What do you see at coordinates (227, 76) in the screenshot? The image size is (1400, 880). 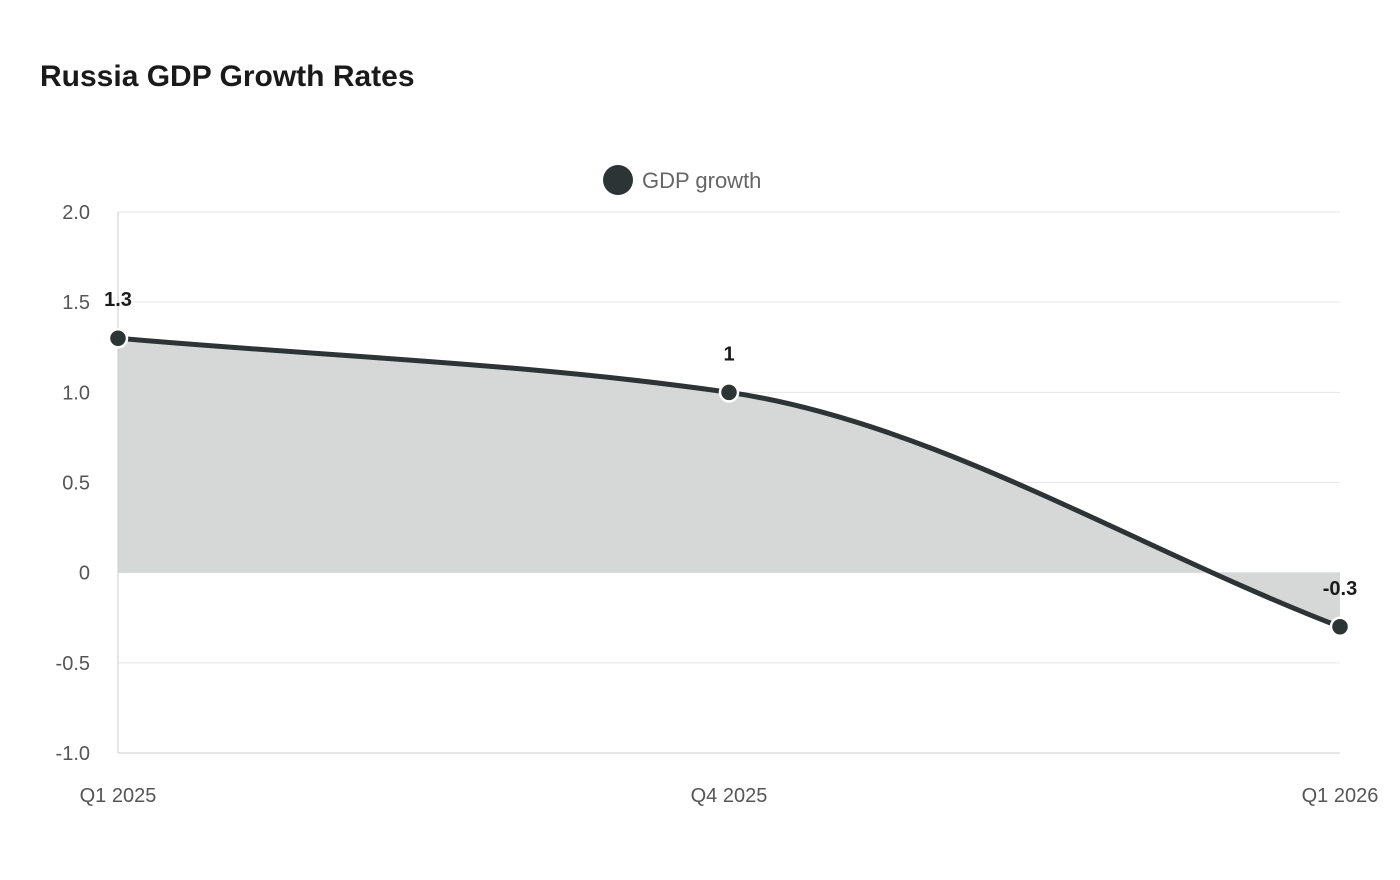 I see `chart-title: Russia GDP Growth Rates` at bounding box center [227, 76].